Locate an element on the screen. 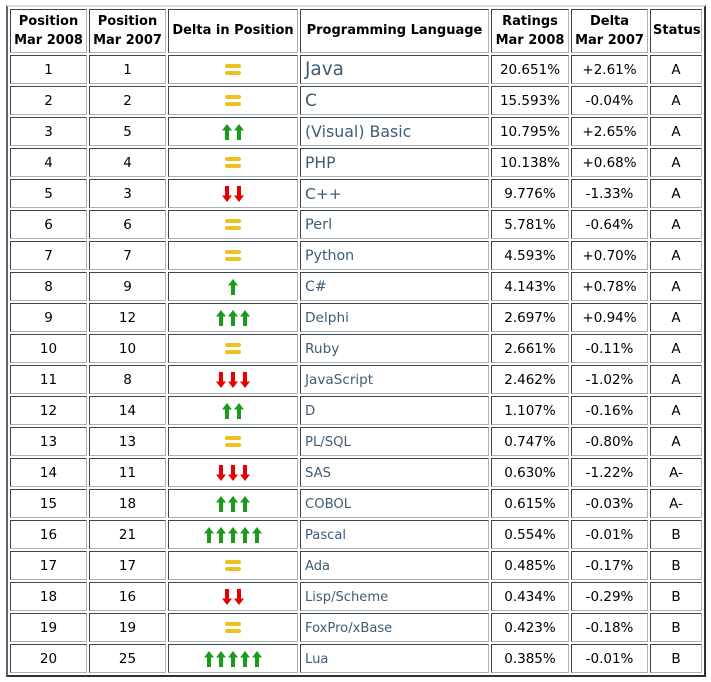 The image size is (711, 682). ratings-cell: 10.138% is located at coordinates (530, 162).